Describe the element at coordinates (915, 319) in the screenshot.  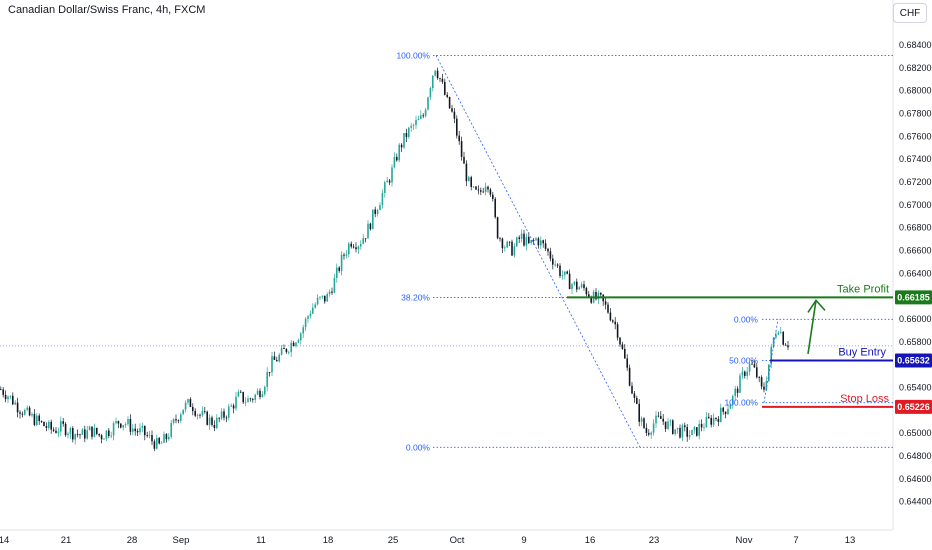
I see `y-tick-label: 0.66000` at that location.